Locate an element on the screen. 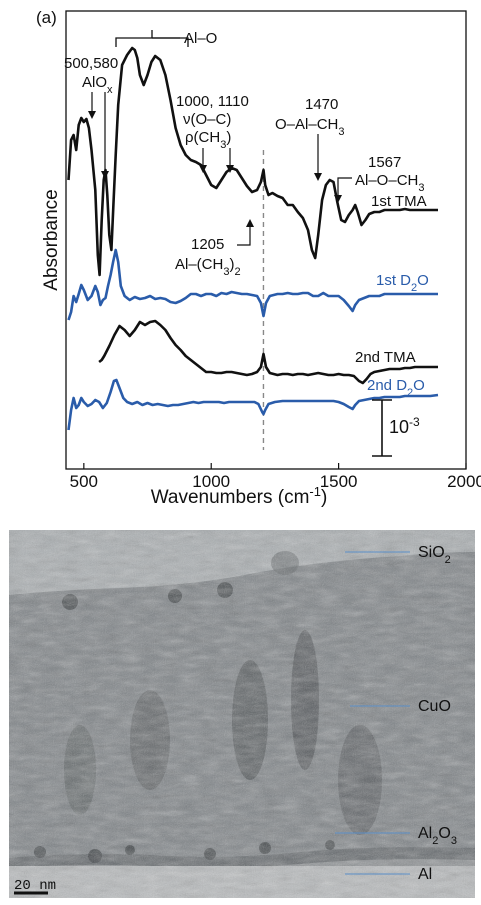  voc-label-1: 1000, 1110 is located at coordinates (212, 101).